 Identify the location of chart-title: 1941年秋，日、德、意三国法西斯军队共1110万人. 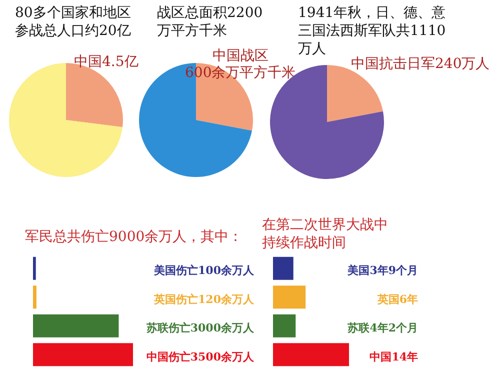
(372, 31).